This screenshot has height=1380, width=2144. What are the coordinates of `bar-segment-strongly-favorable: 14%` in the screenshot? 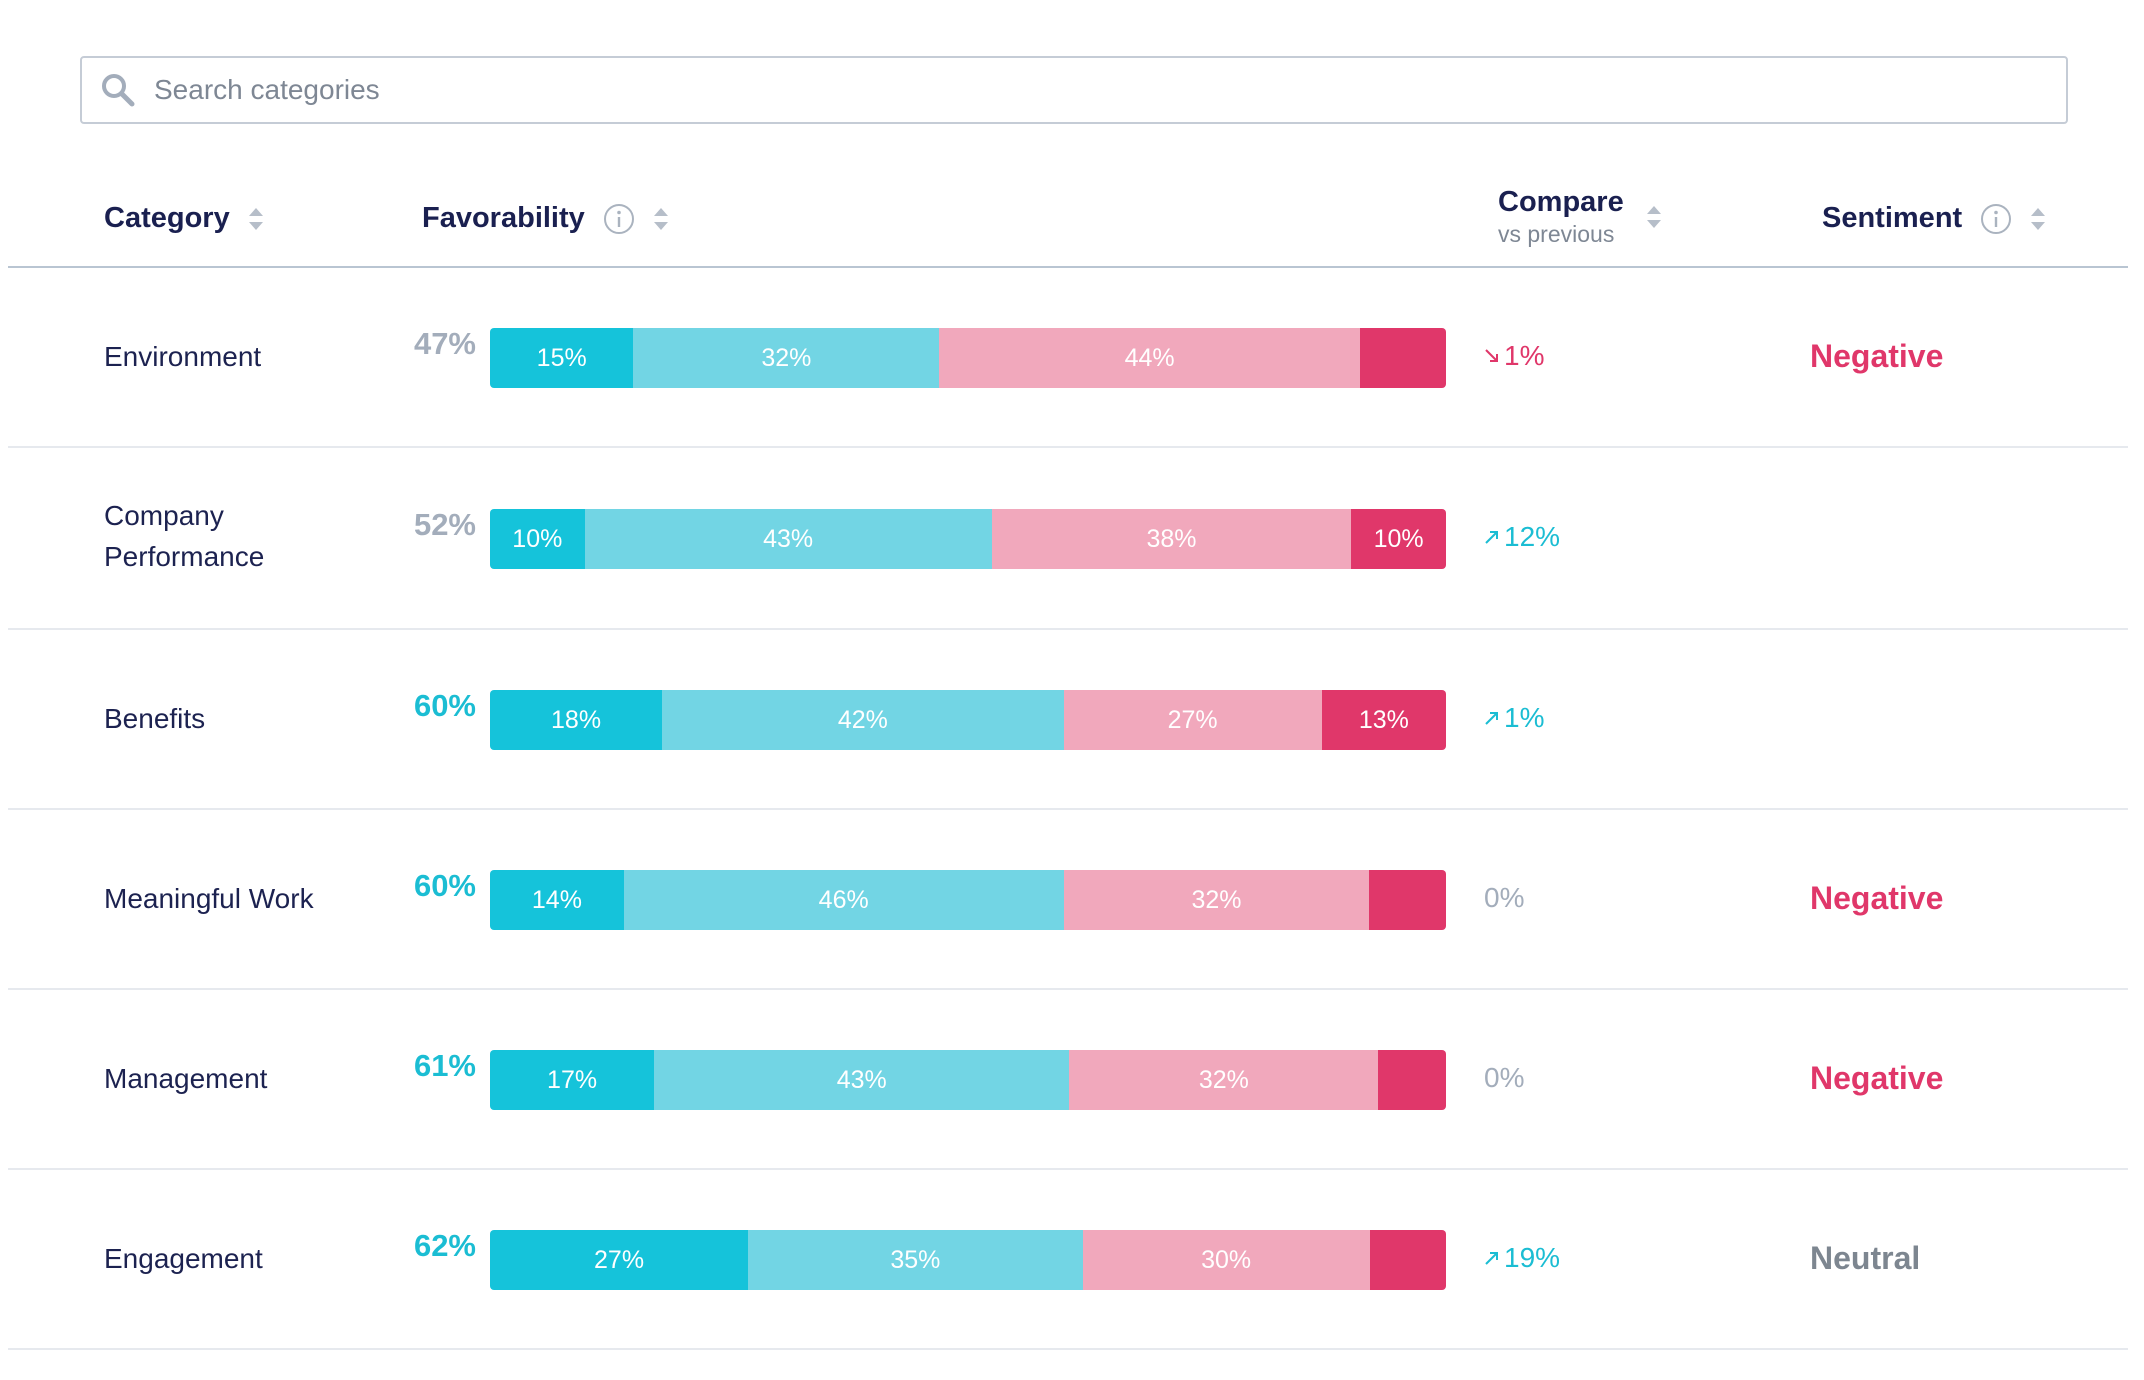 It's located at (557, 900).